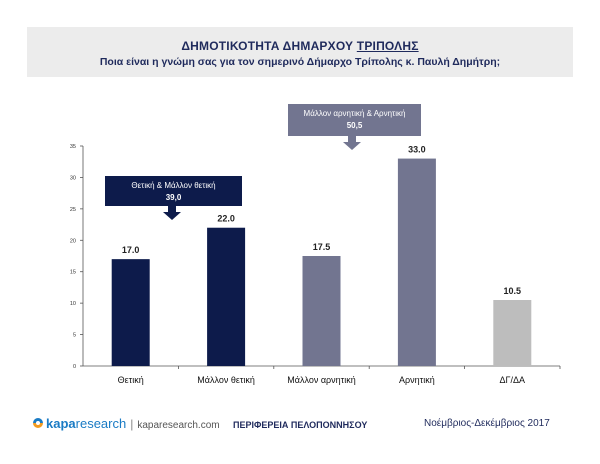 The width and height of the screenshot is (600, 464). Describe the element at coordinates (321, 380) in the screenshot. I see `x-tick-label: Μάλλον αρνητική` at that location.